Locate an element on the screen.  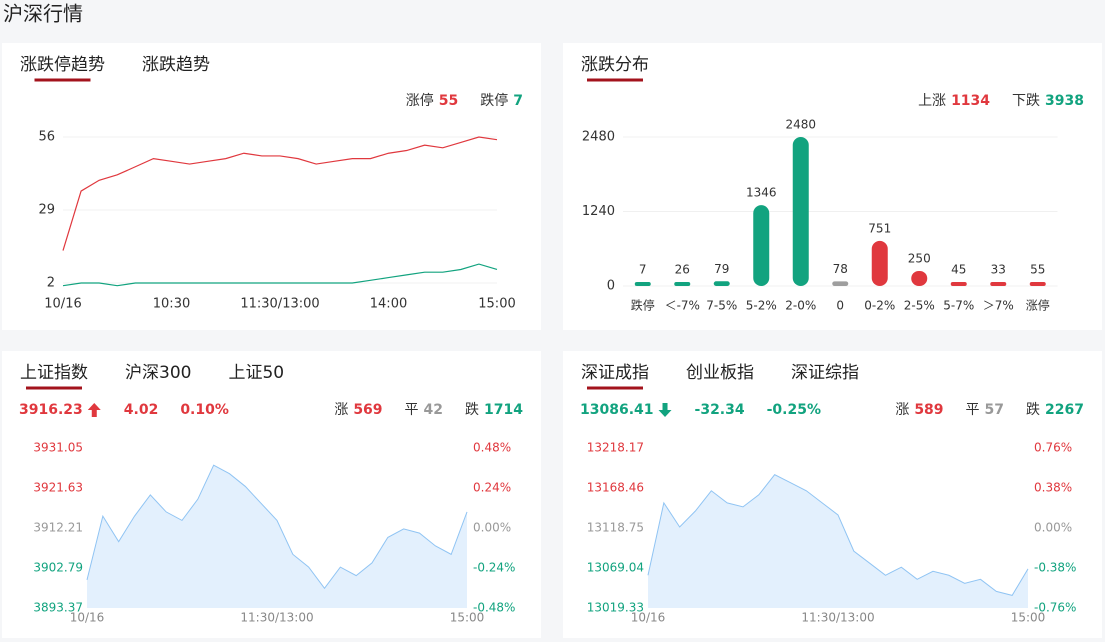
value-label: 751 is located at coordinates (879, 228).